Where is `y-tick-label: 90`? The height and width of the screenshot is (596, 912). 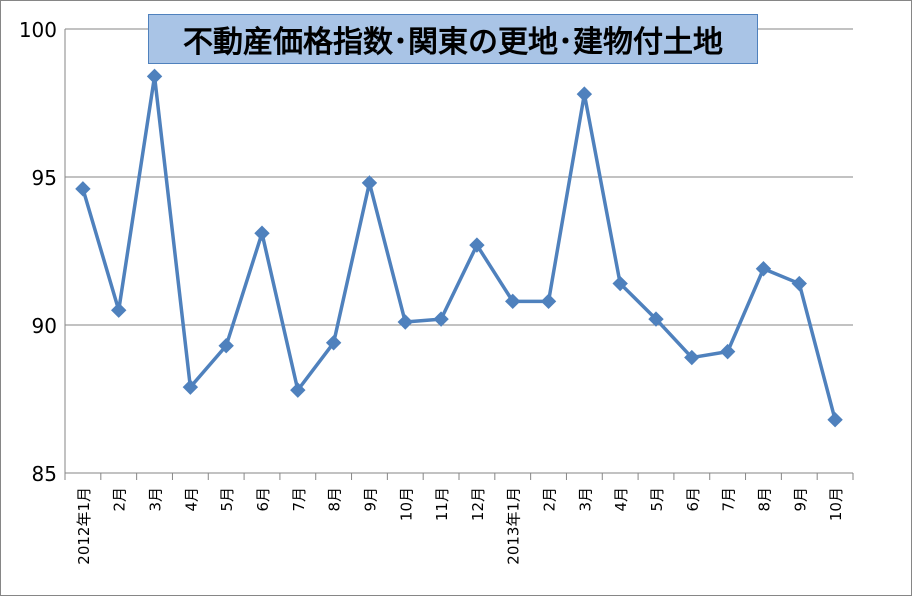
y-tick-label: 90 is located at coordinates (44, 326).